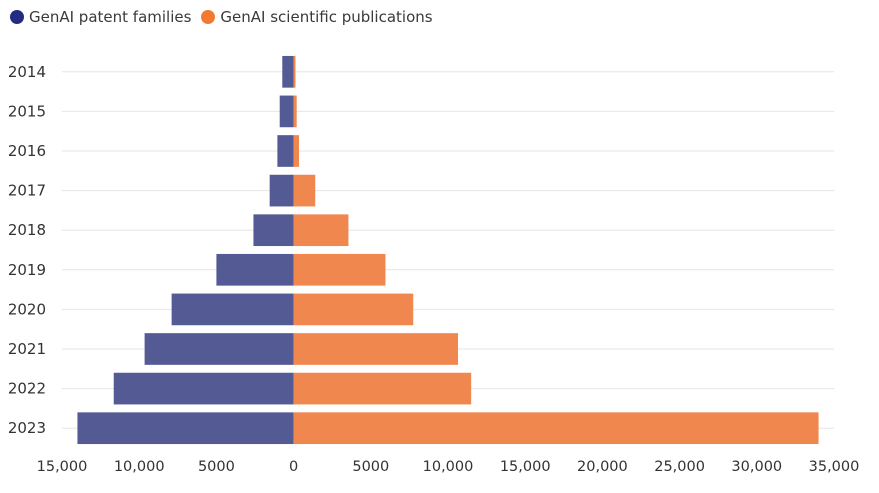 This screenshot has height=493, width=879. Describe the element at coordinates (304, 190) in the screenshot. I see `bar-scientific-publications-2017` at that location.